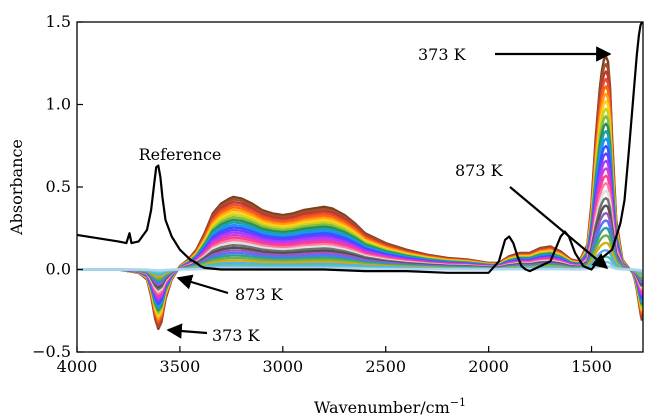 The width and height of the screenshot is (645, 417). I want to click on spectrum-line, so click(360, 268).